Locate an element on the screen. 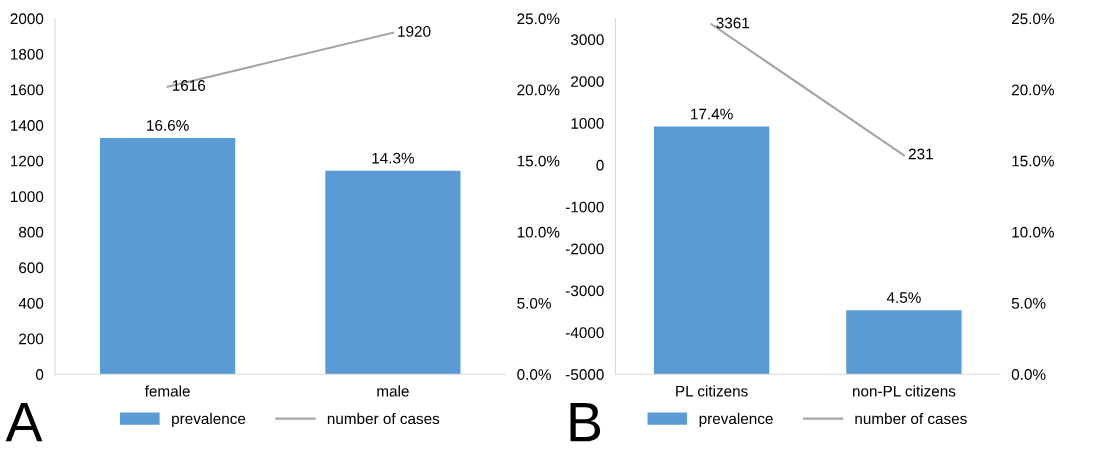  y-tick-label: -1000 is located at coordinates (584, 207).